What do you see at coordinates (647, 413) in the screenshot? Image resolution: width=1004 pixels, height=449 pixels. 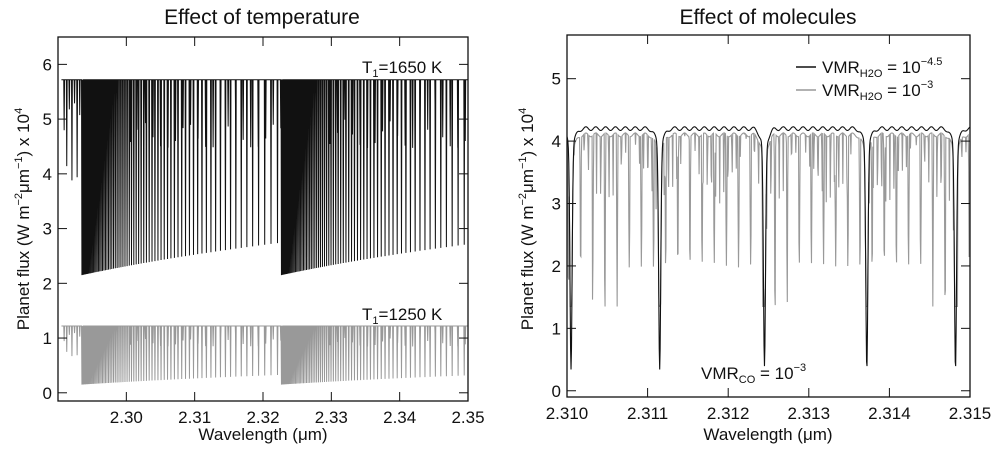 I see `x-tick-label: 2.311` at bounding box center [647, 413].